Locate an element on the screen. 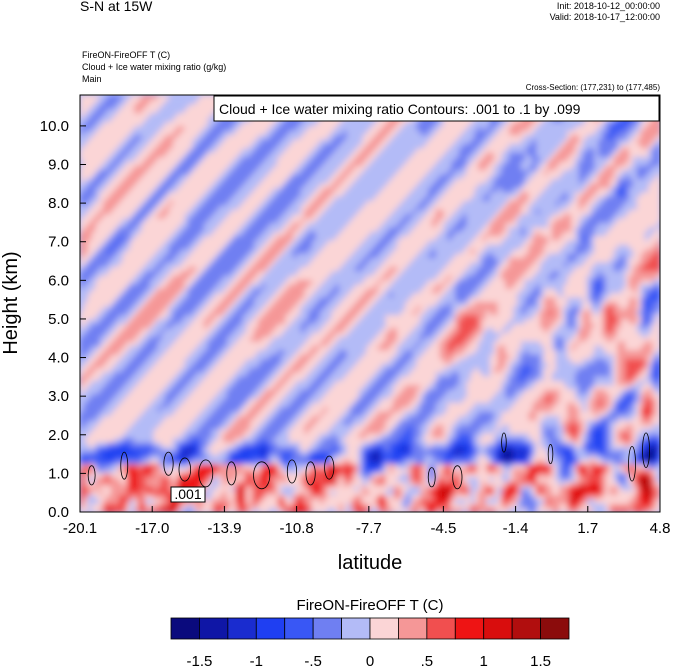 The height and width of the screenshot is (668, 674). field-label-temperature: FireON-FireOFF T (C) is located at coordinates (126, 55).